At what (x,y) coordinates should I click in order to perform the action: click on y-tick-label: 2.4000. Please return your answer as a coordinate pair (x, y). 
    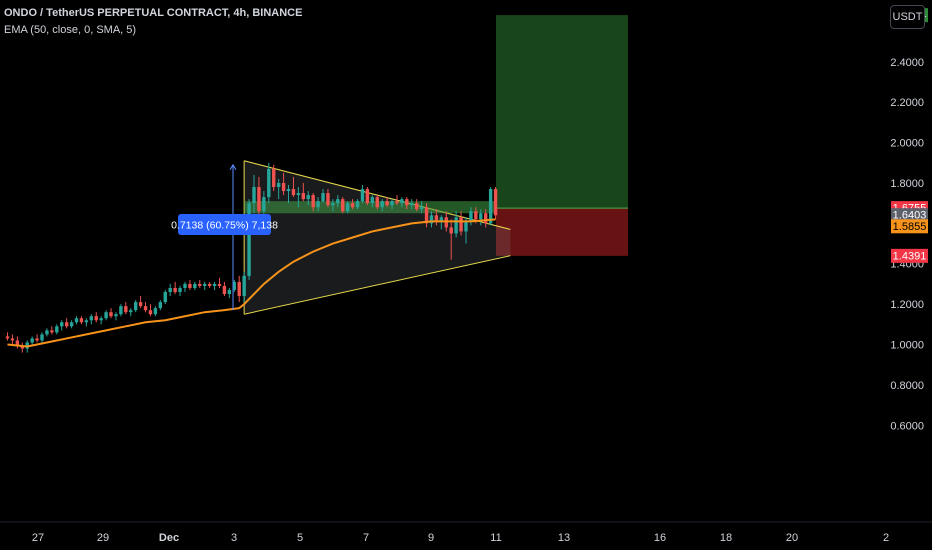
    Looking at the image, I should click on (907, 63).